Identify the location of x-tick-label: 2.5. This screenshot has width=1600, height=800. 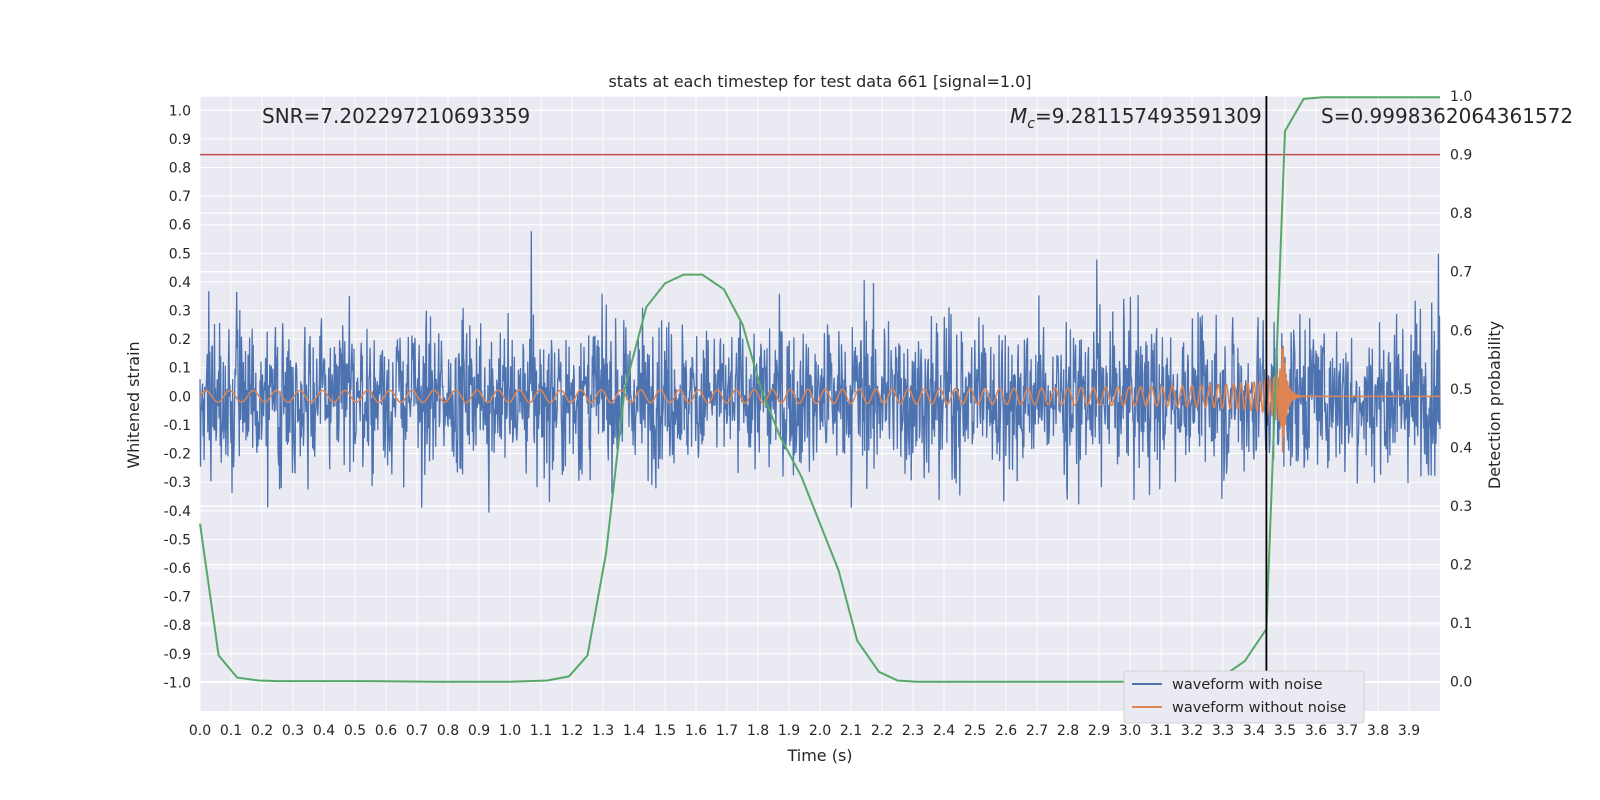
(975, 731).